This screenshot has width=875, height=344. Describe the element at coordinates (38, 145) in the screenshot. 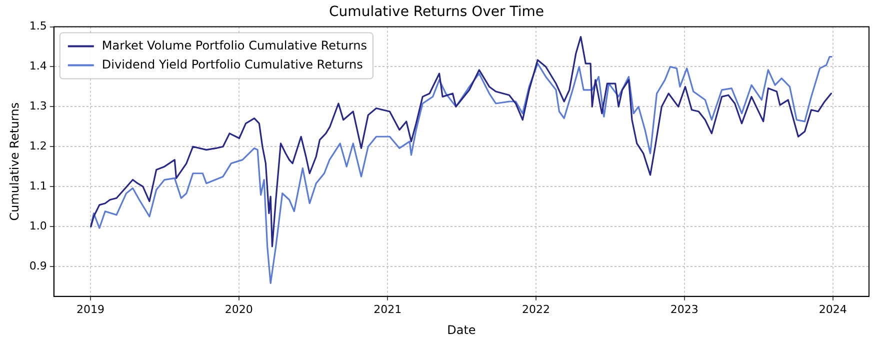

I see `y-tick-label: 1.2` at that location.